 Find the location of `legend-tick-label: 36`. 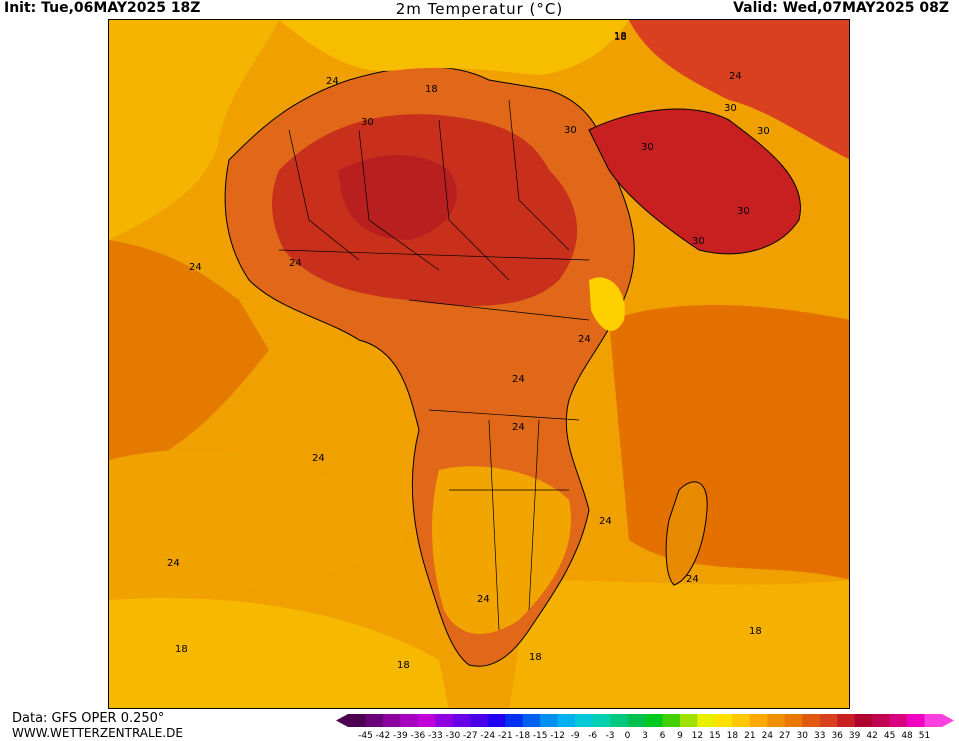

legend-tick-label: 36 is located at coordinates (837, 735).